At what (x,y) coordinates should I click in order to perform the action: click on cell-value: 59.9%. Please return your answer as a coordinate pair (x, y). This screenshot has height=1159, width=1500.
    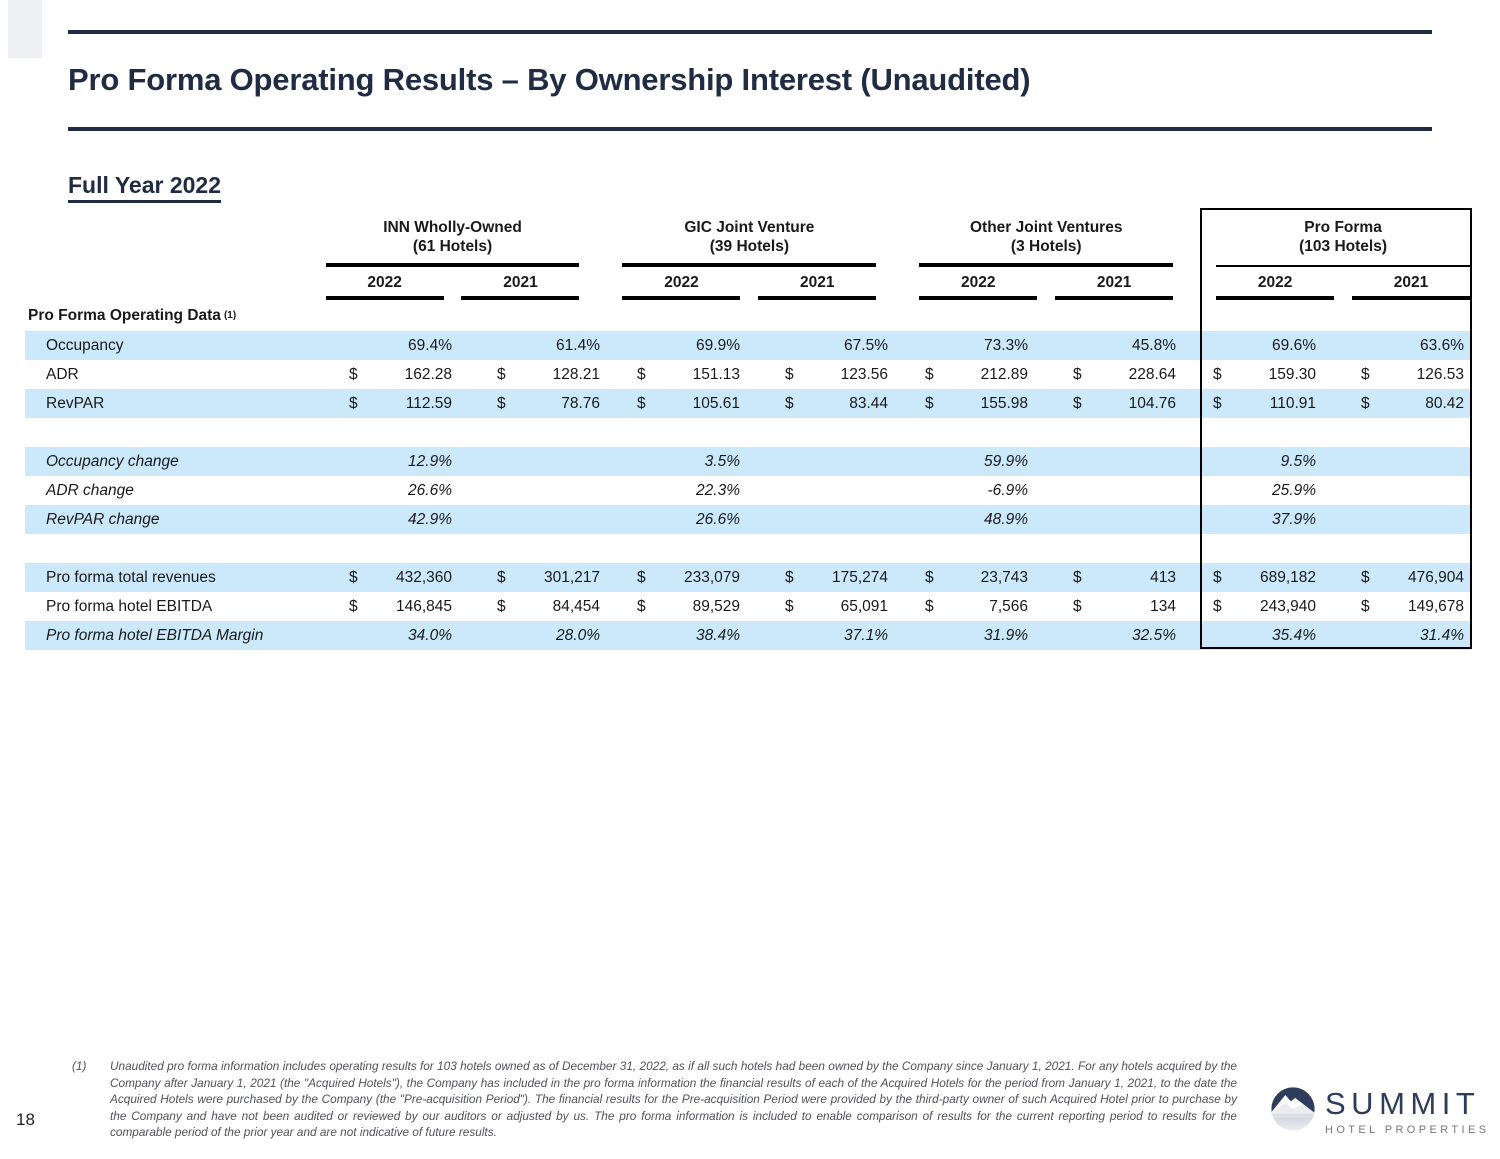
    Looking at the image, I should click on (1006, 461).